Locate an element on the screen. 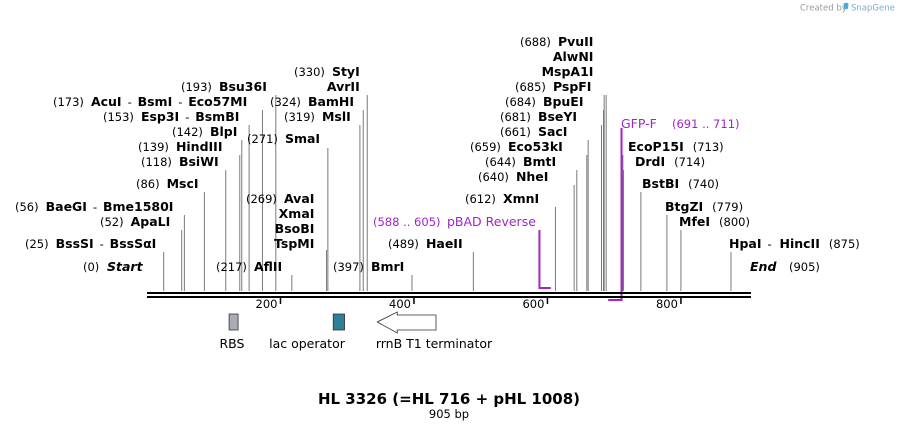 This screenshot has width=898, height=430. enzyme-name-label: BtgZI is located at coordinates (684, 206).